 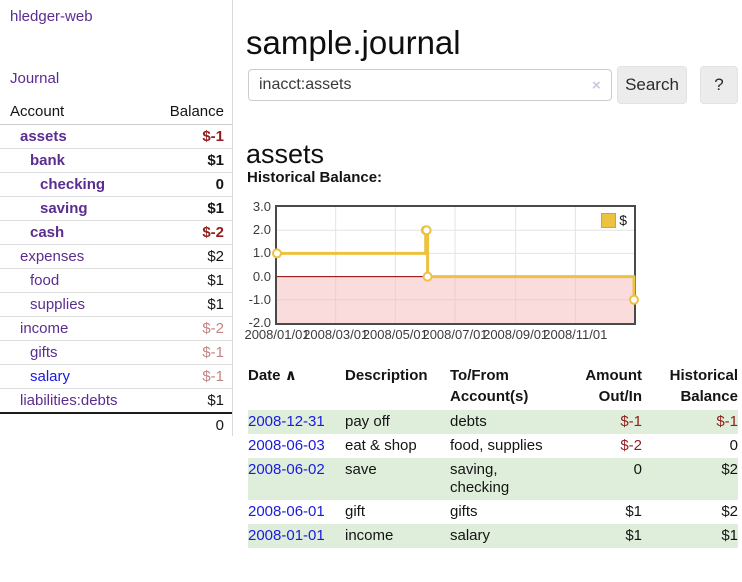 I want to click on transaction-row: 2008-12-31 pay off debts $-1 $-1, so click(x=493, y=422).